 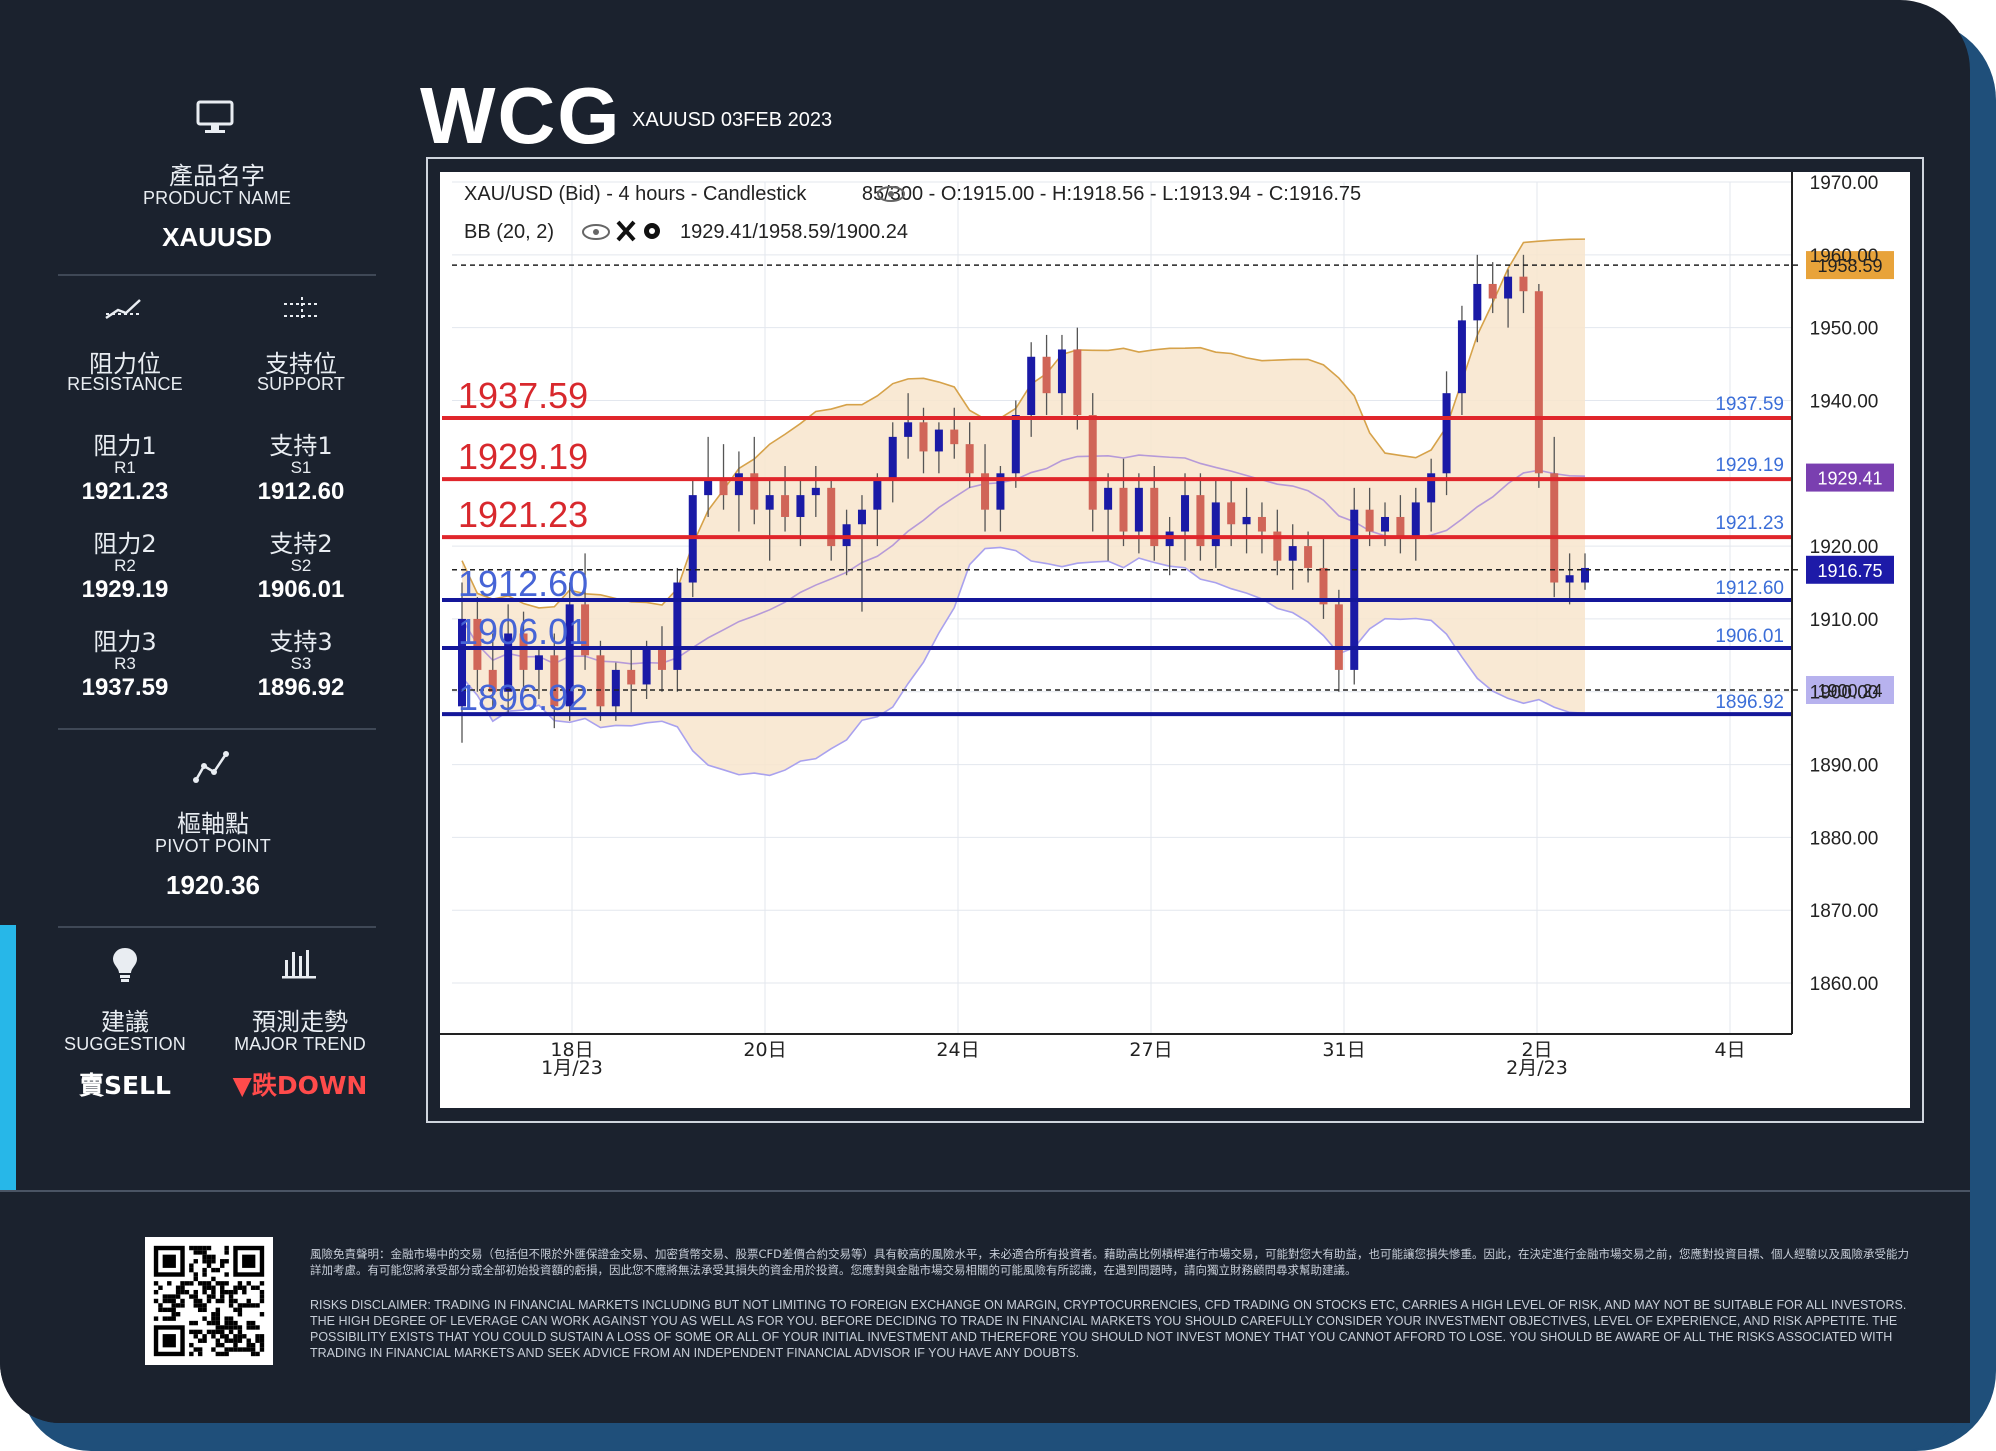 What do you see at coordinates (213, 885) in the screenshot?
I see `pivot-value: 1920.36` at bounding box center [213, 885].